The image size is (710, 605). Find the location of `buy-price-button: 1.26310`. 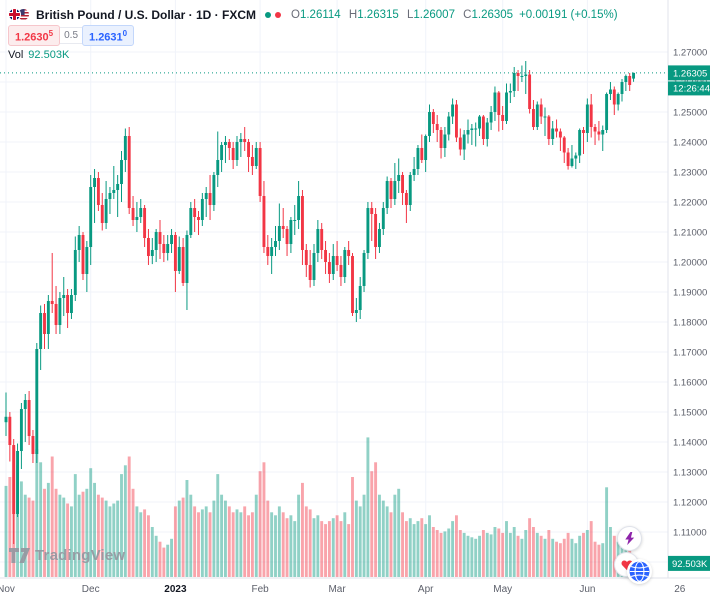

buy-price-button: 1.26310 is located at coordinates (108, 35).